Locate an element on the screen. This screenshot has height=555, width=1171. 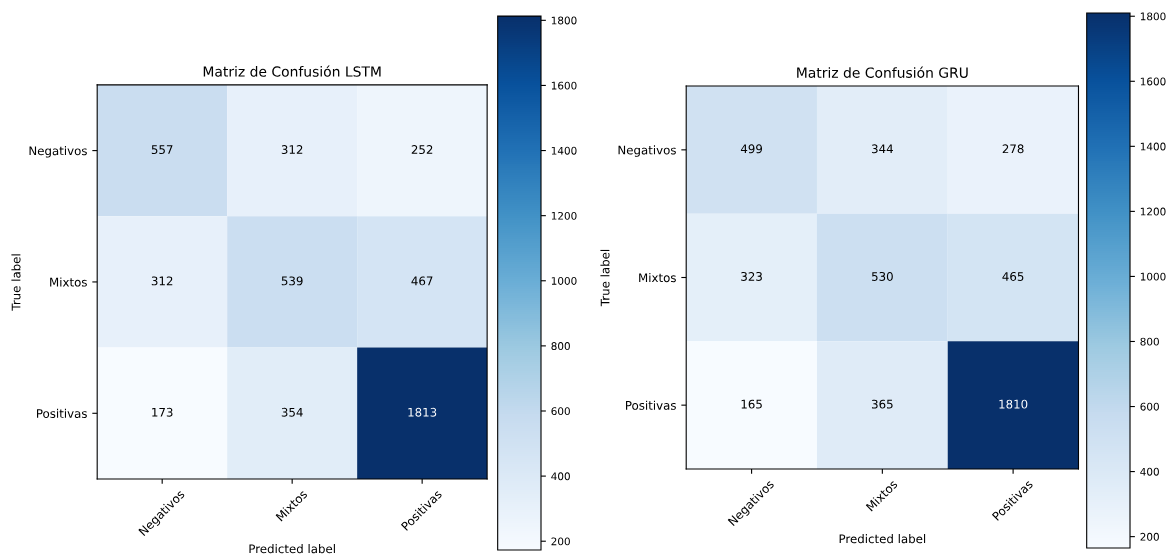
data-label: 323 is located at coordinates (751, 276).